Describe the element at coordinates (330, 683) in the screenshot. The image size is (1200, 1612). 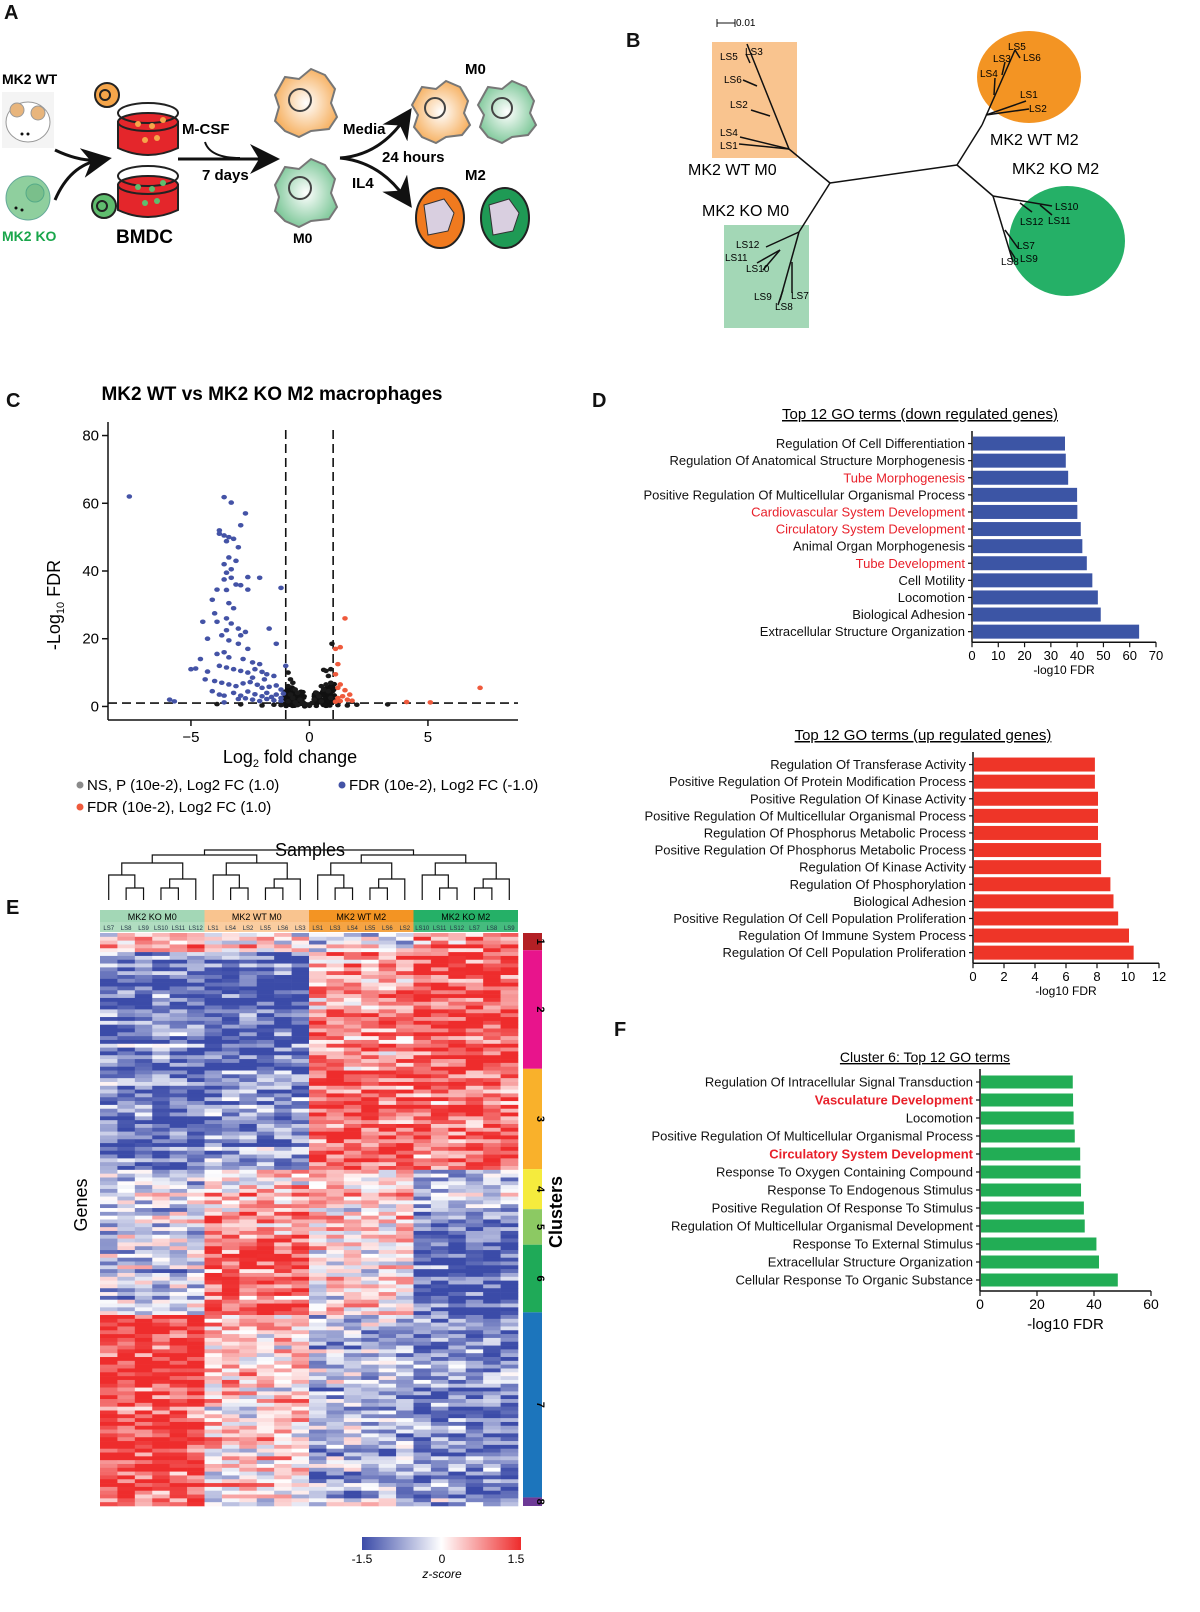
I see `volcano-point-ns` at that location.